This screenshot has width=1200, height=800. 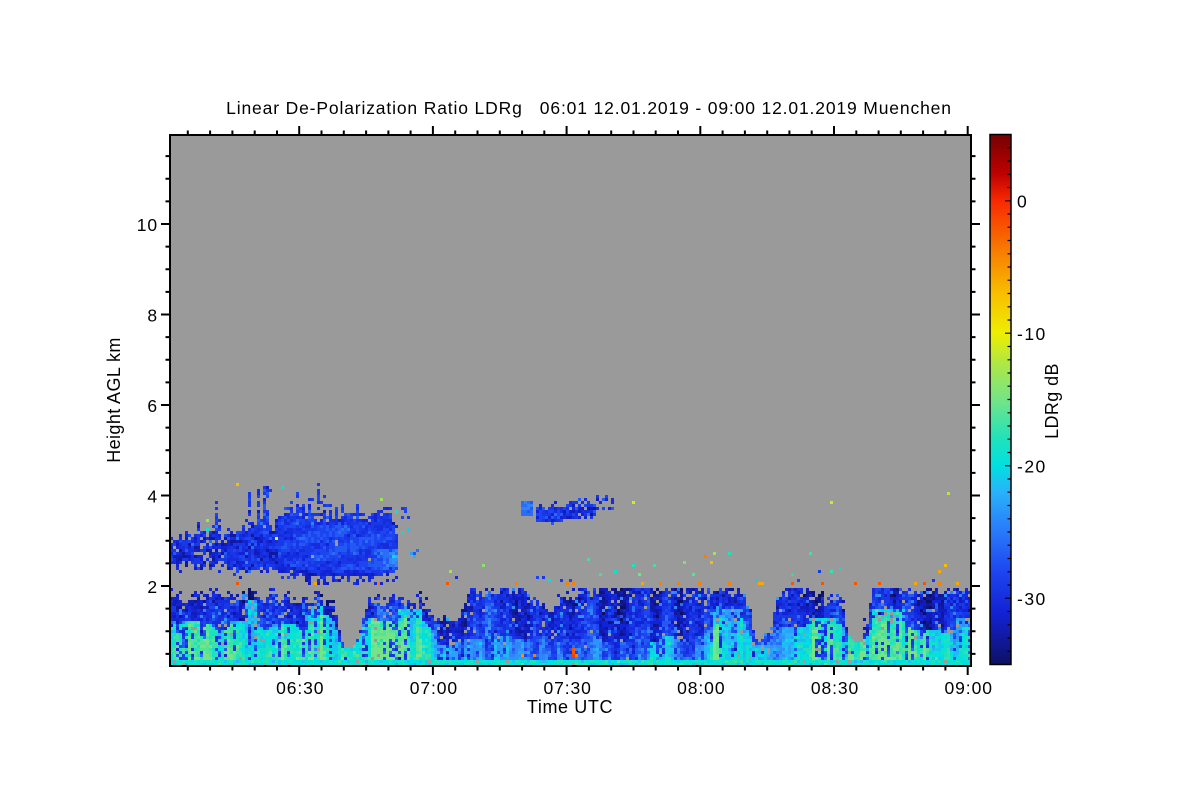 What do you see at coordinates (152, 497) in the screenshot?
I see `svg-text: 4` at bounding box center [152, 497].